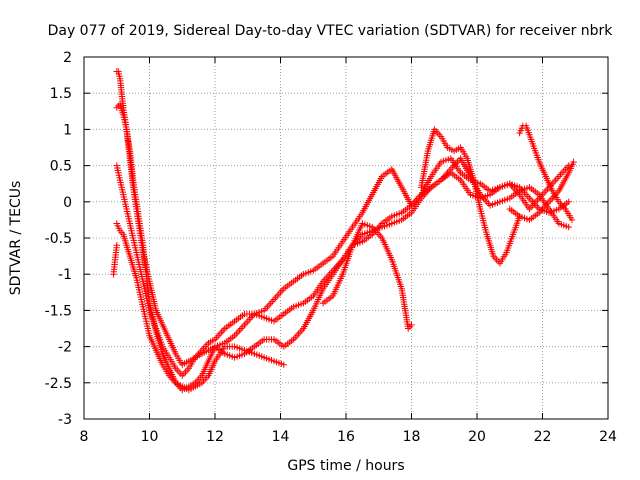  What do you see at coordinates (84, 437) in the screenshot?
I see `x-tick-label: 8` at bounding box center [84, 437].